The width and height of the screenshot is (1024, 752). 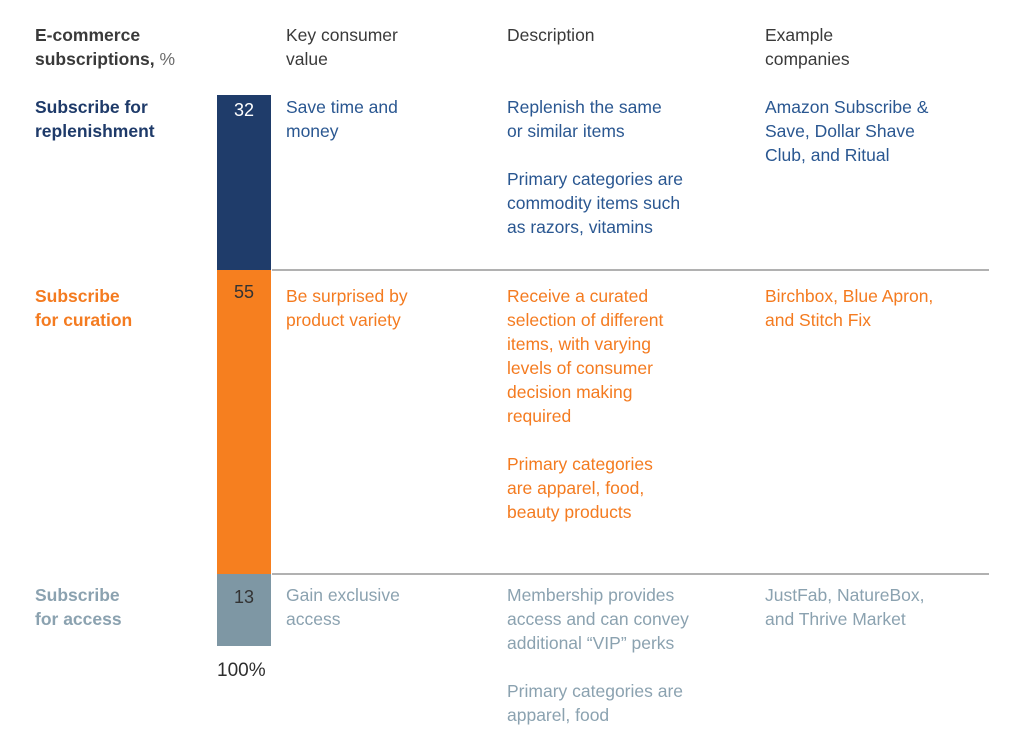 I want to click on bar-total-label: 100%, so click(x=241, y=670).